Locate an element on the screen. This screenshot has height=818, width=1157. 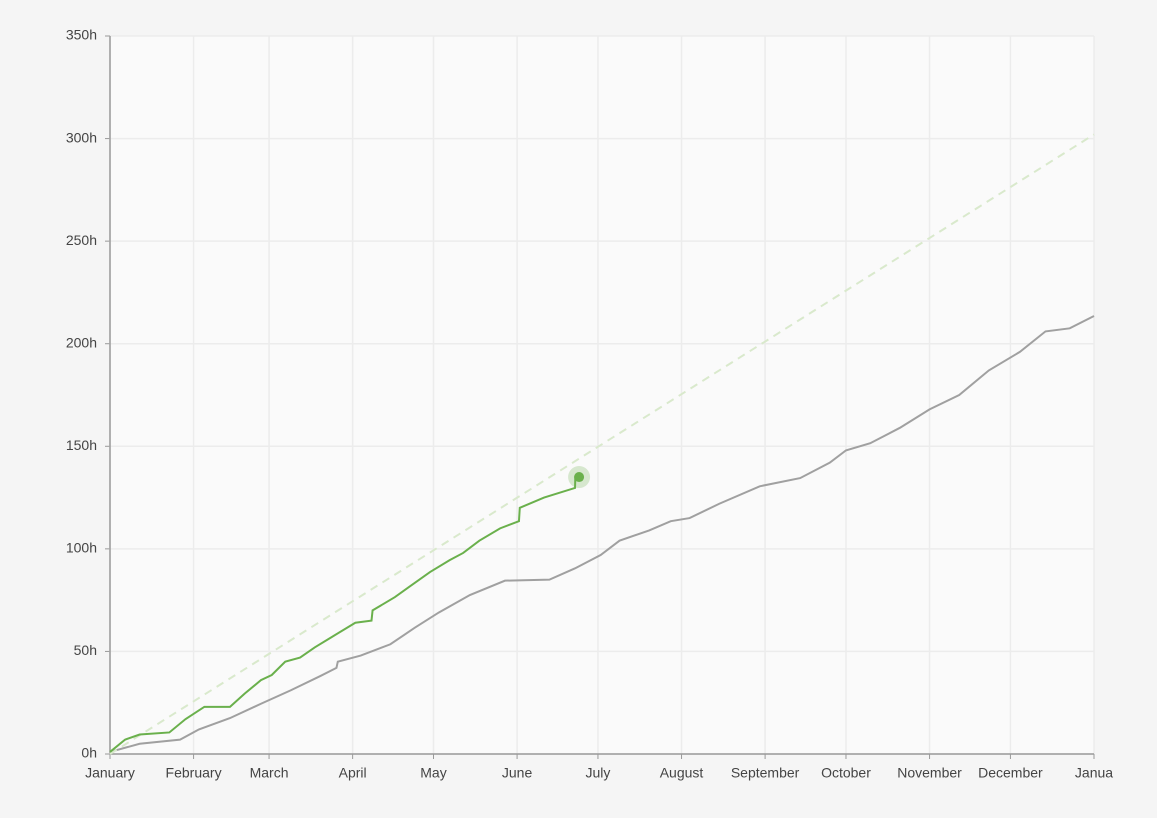
series-line is located at coordinates (344, 614).